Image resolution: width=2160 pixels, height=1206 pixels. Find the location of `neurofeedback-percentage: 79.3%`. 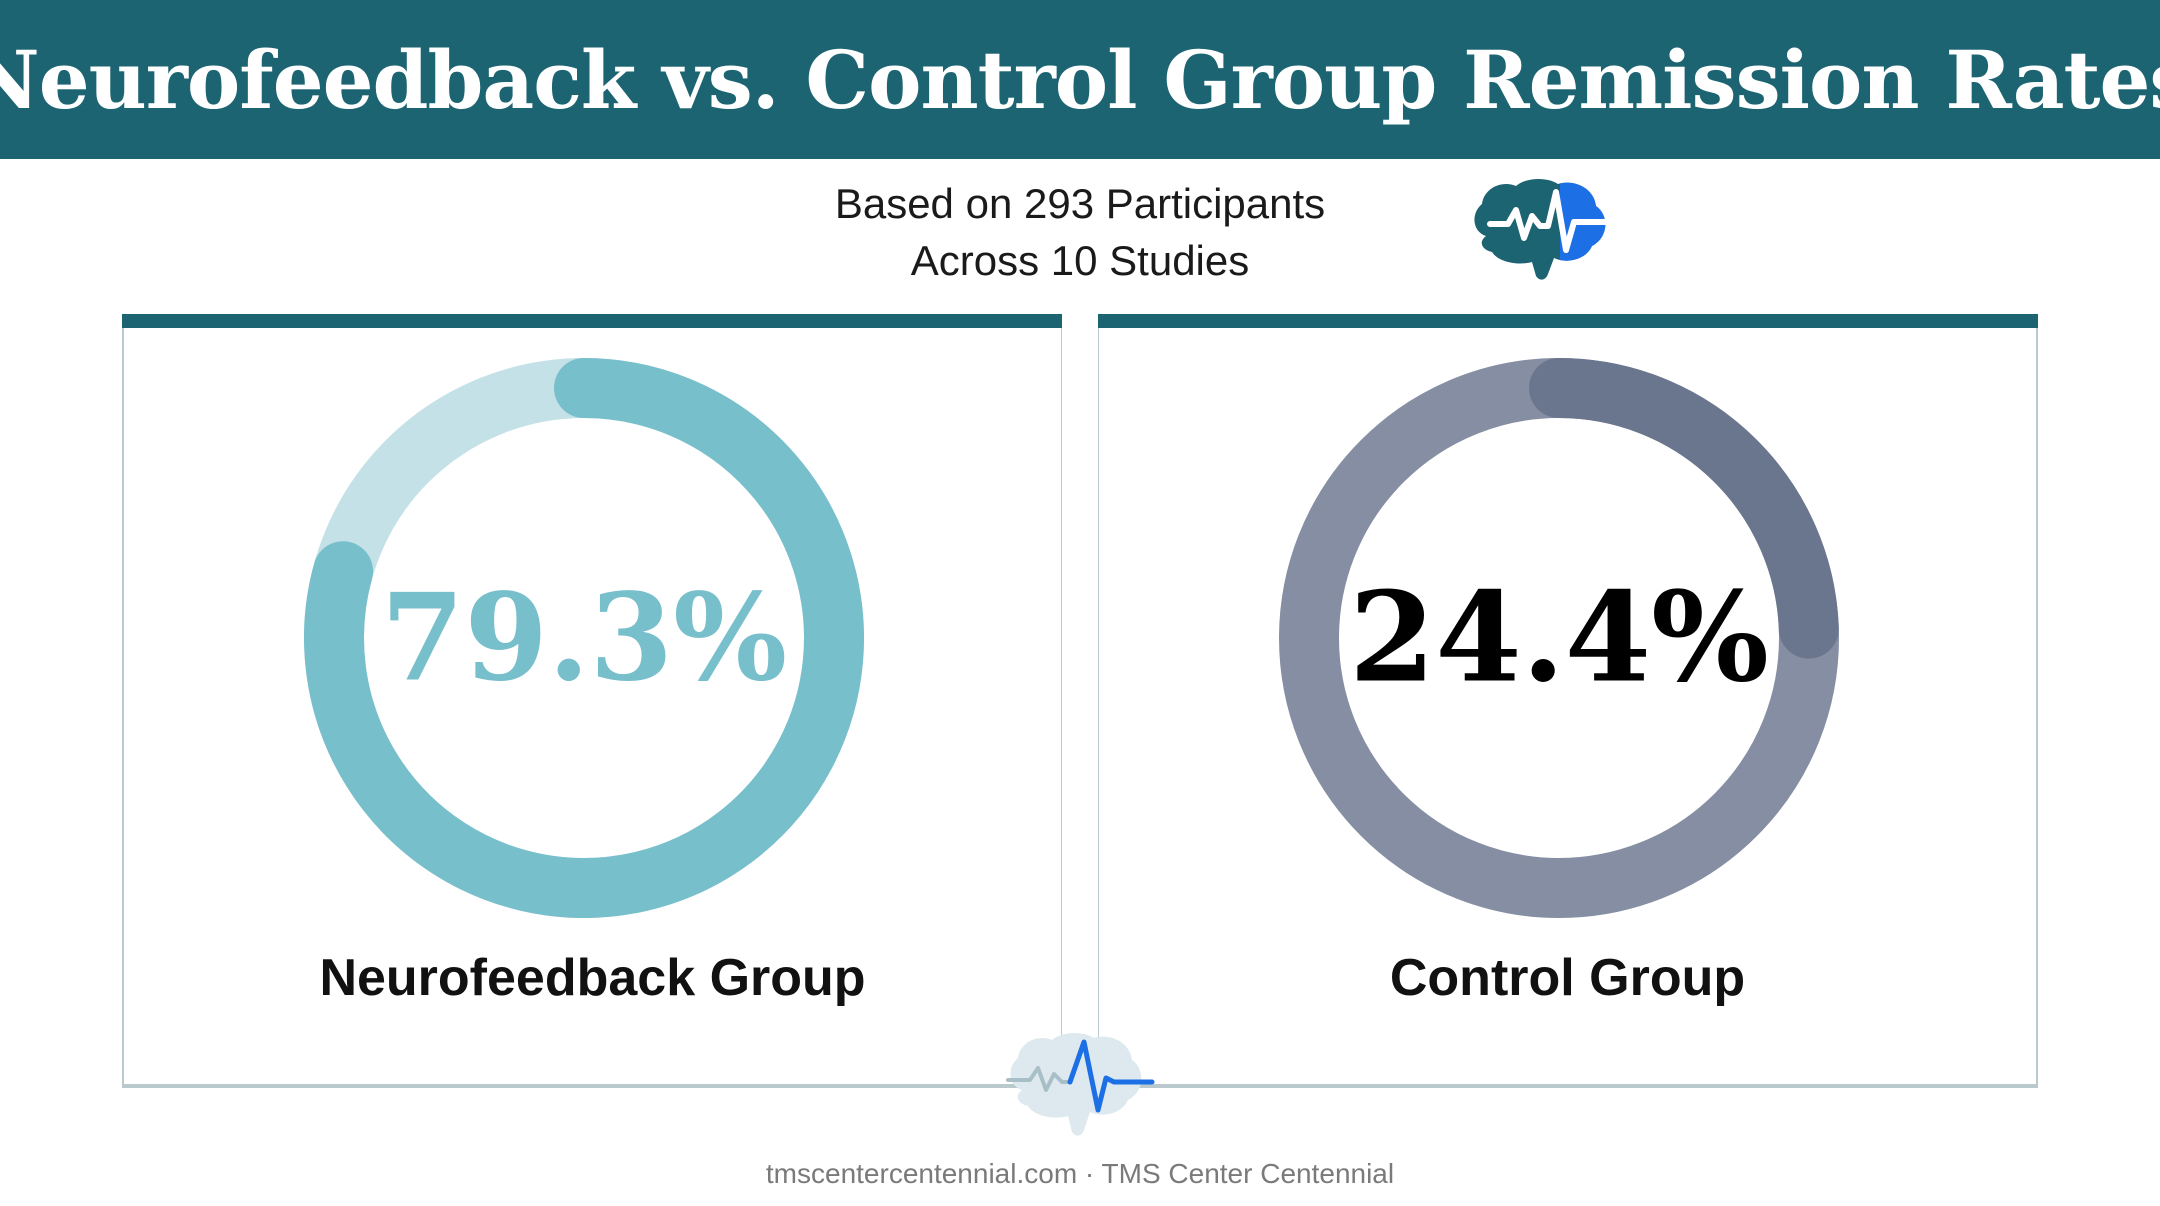

neurofeedback-percentage: 79.3% is located at coordinates (584, 638).